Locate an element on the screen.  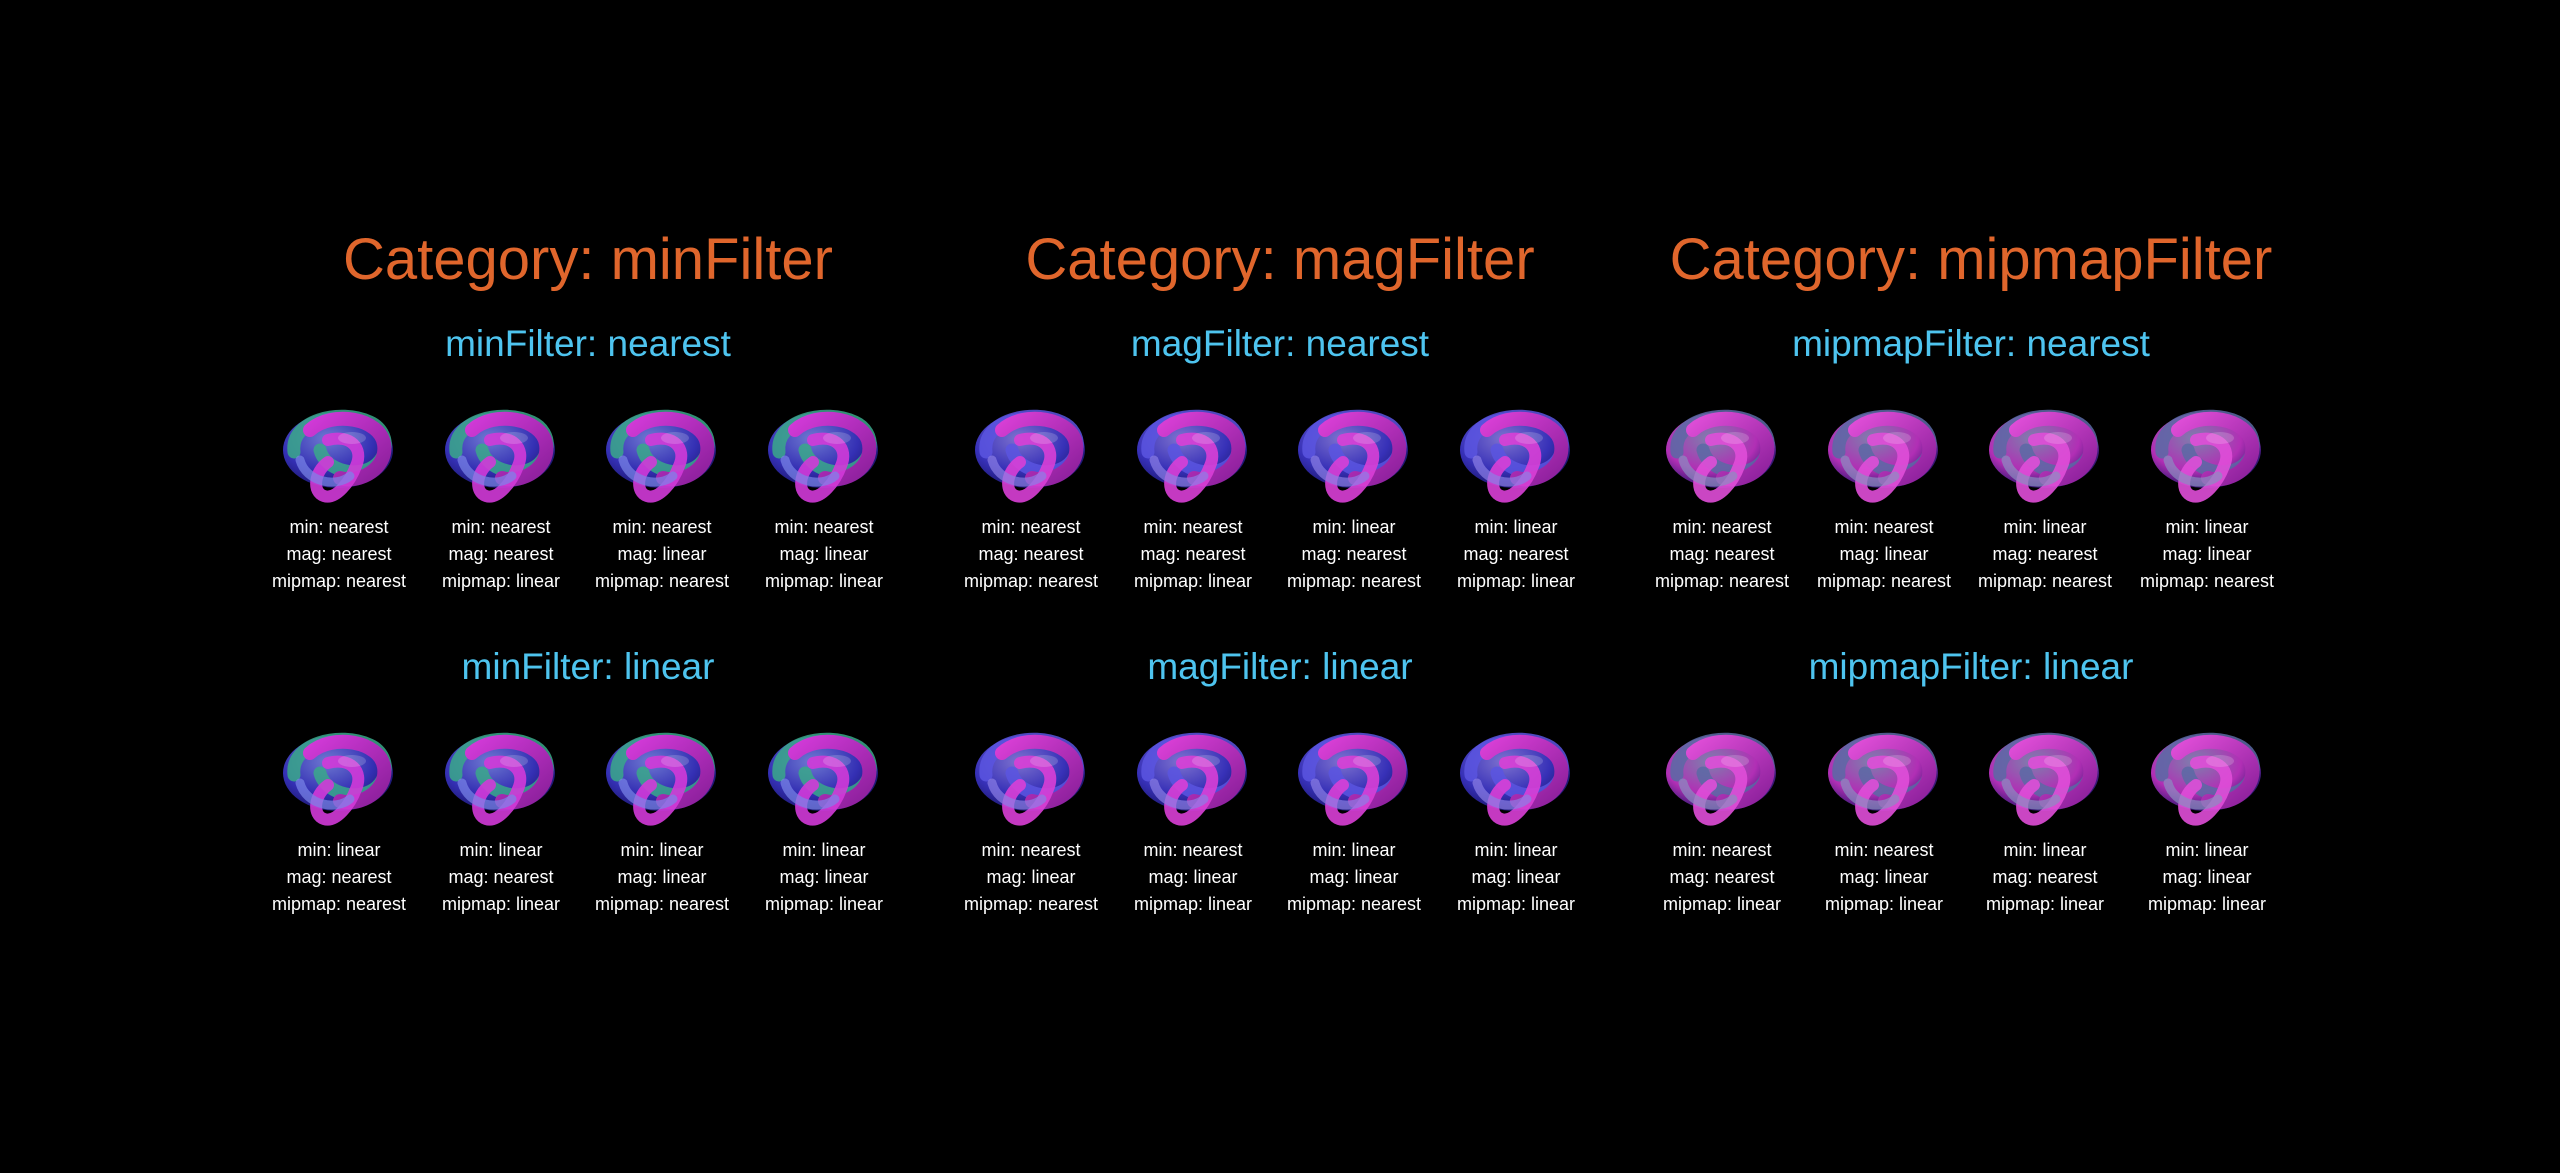
filter-settings-label: min: linear mag: linear mipmap: nearest is located at coordinates (662, 877).